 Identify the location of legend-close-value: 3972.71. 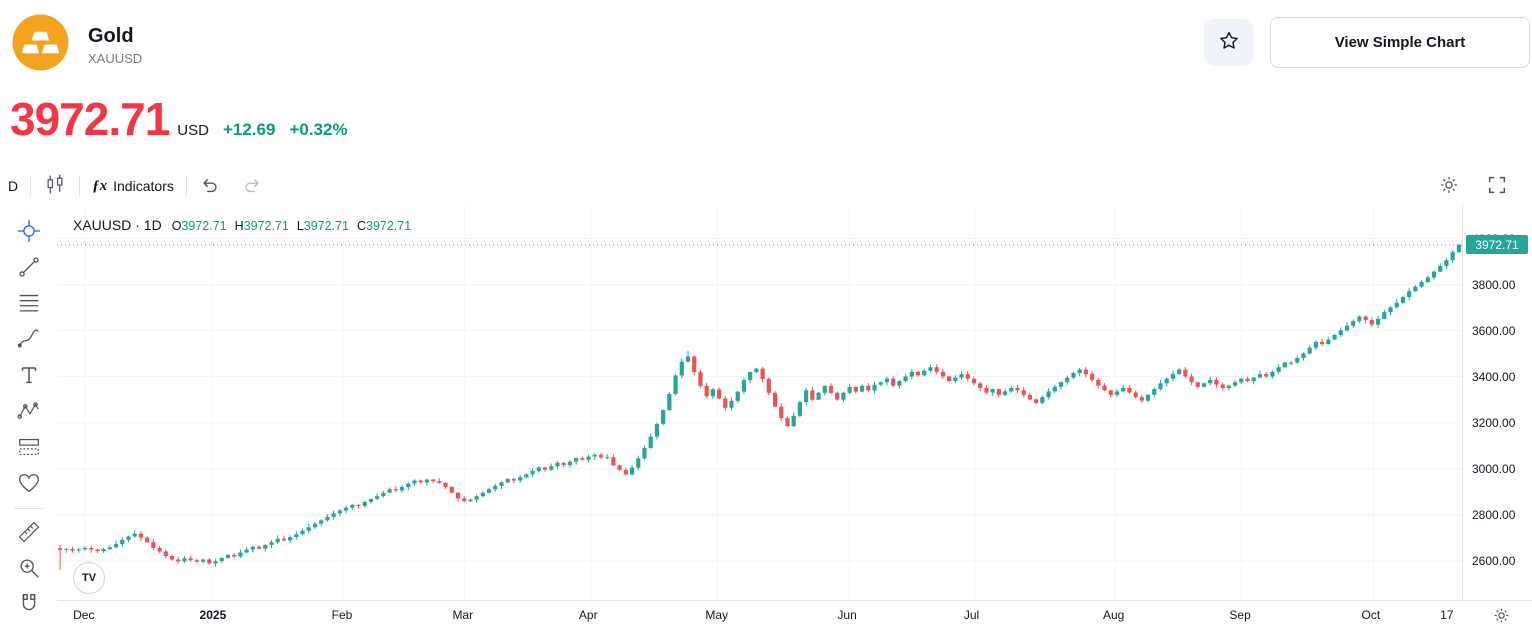
(389, 226).